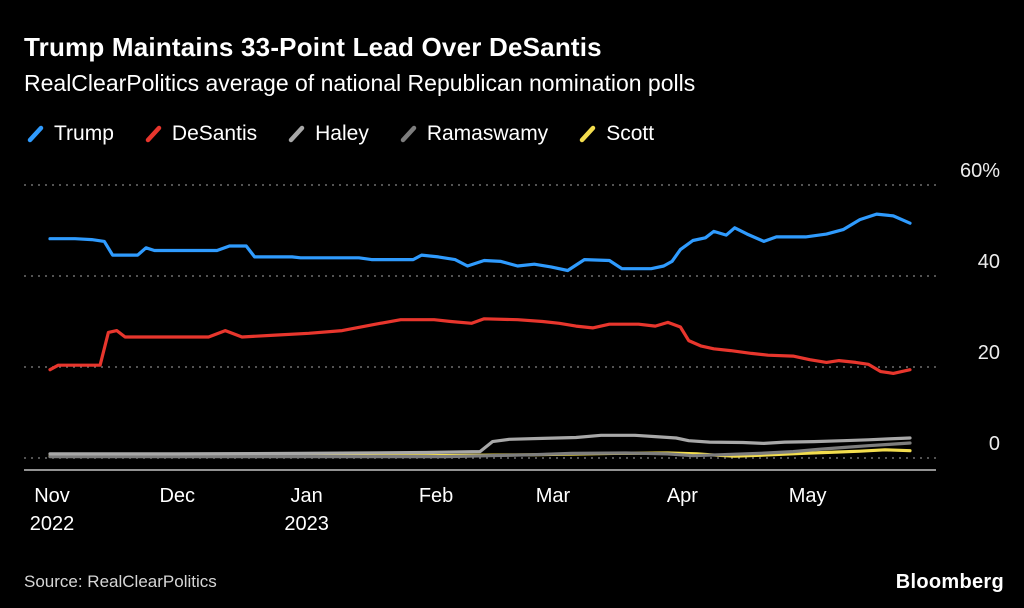 The image size is (1024, 608). I want to click on legend: Trump DeSantis Haley Ramaswamy Scott, so click(340, 134).